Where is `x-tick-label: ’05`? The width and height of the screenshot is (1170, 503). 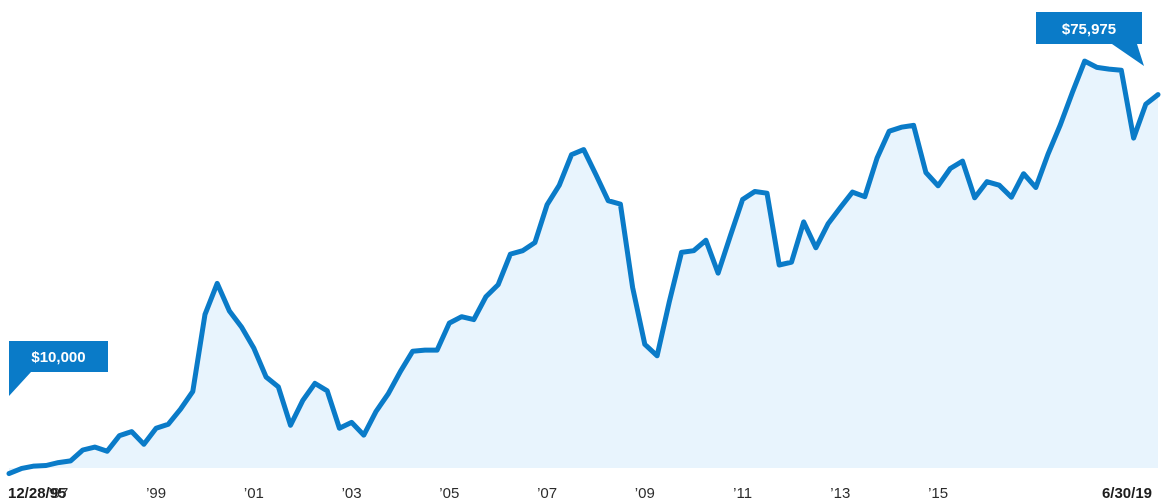 x-tick-label: ’05 is located at coordinates (449, 493).